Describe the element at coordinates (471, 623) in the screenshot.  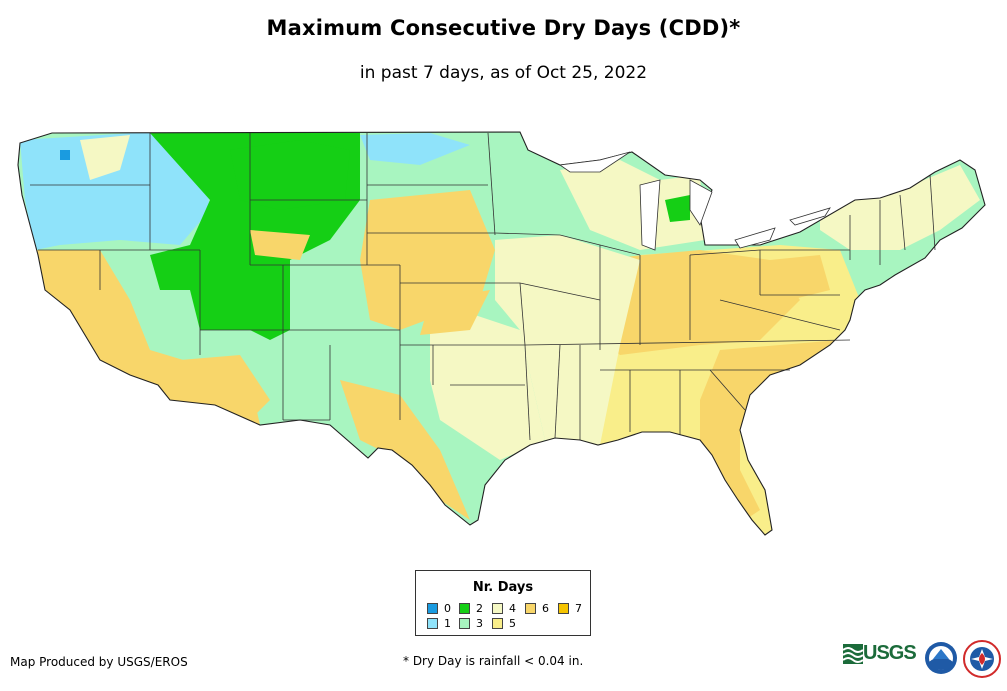
I see `legend-item-3: 3` at that location.